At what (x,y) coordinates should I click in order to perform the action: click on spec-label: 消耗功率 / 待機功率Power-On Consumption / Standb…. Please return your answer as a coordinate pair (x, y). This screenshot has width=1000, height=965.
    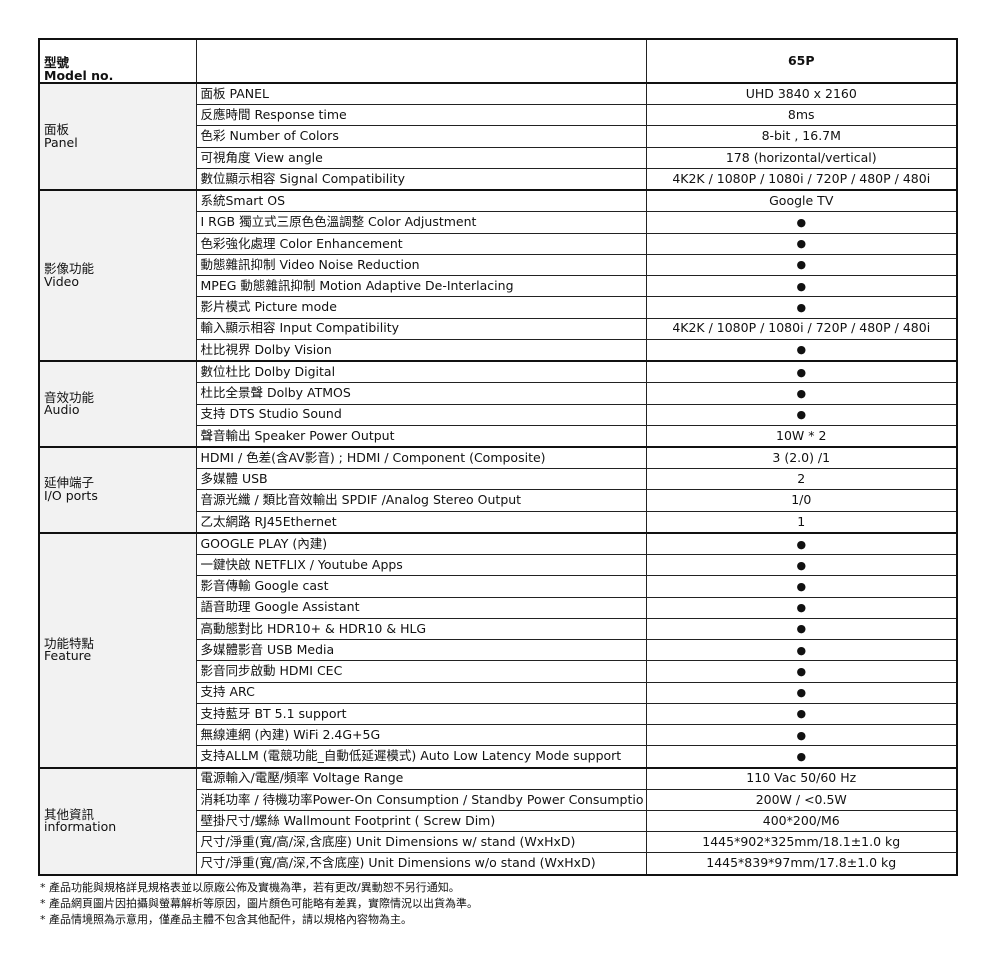
    Looking at the image, I should click on (421, 799).